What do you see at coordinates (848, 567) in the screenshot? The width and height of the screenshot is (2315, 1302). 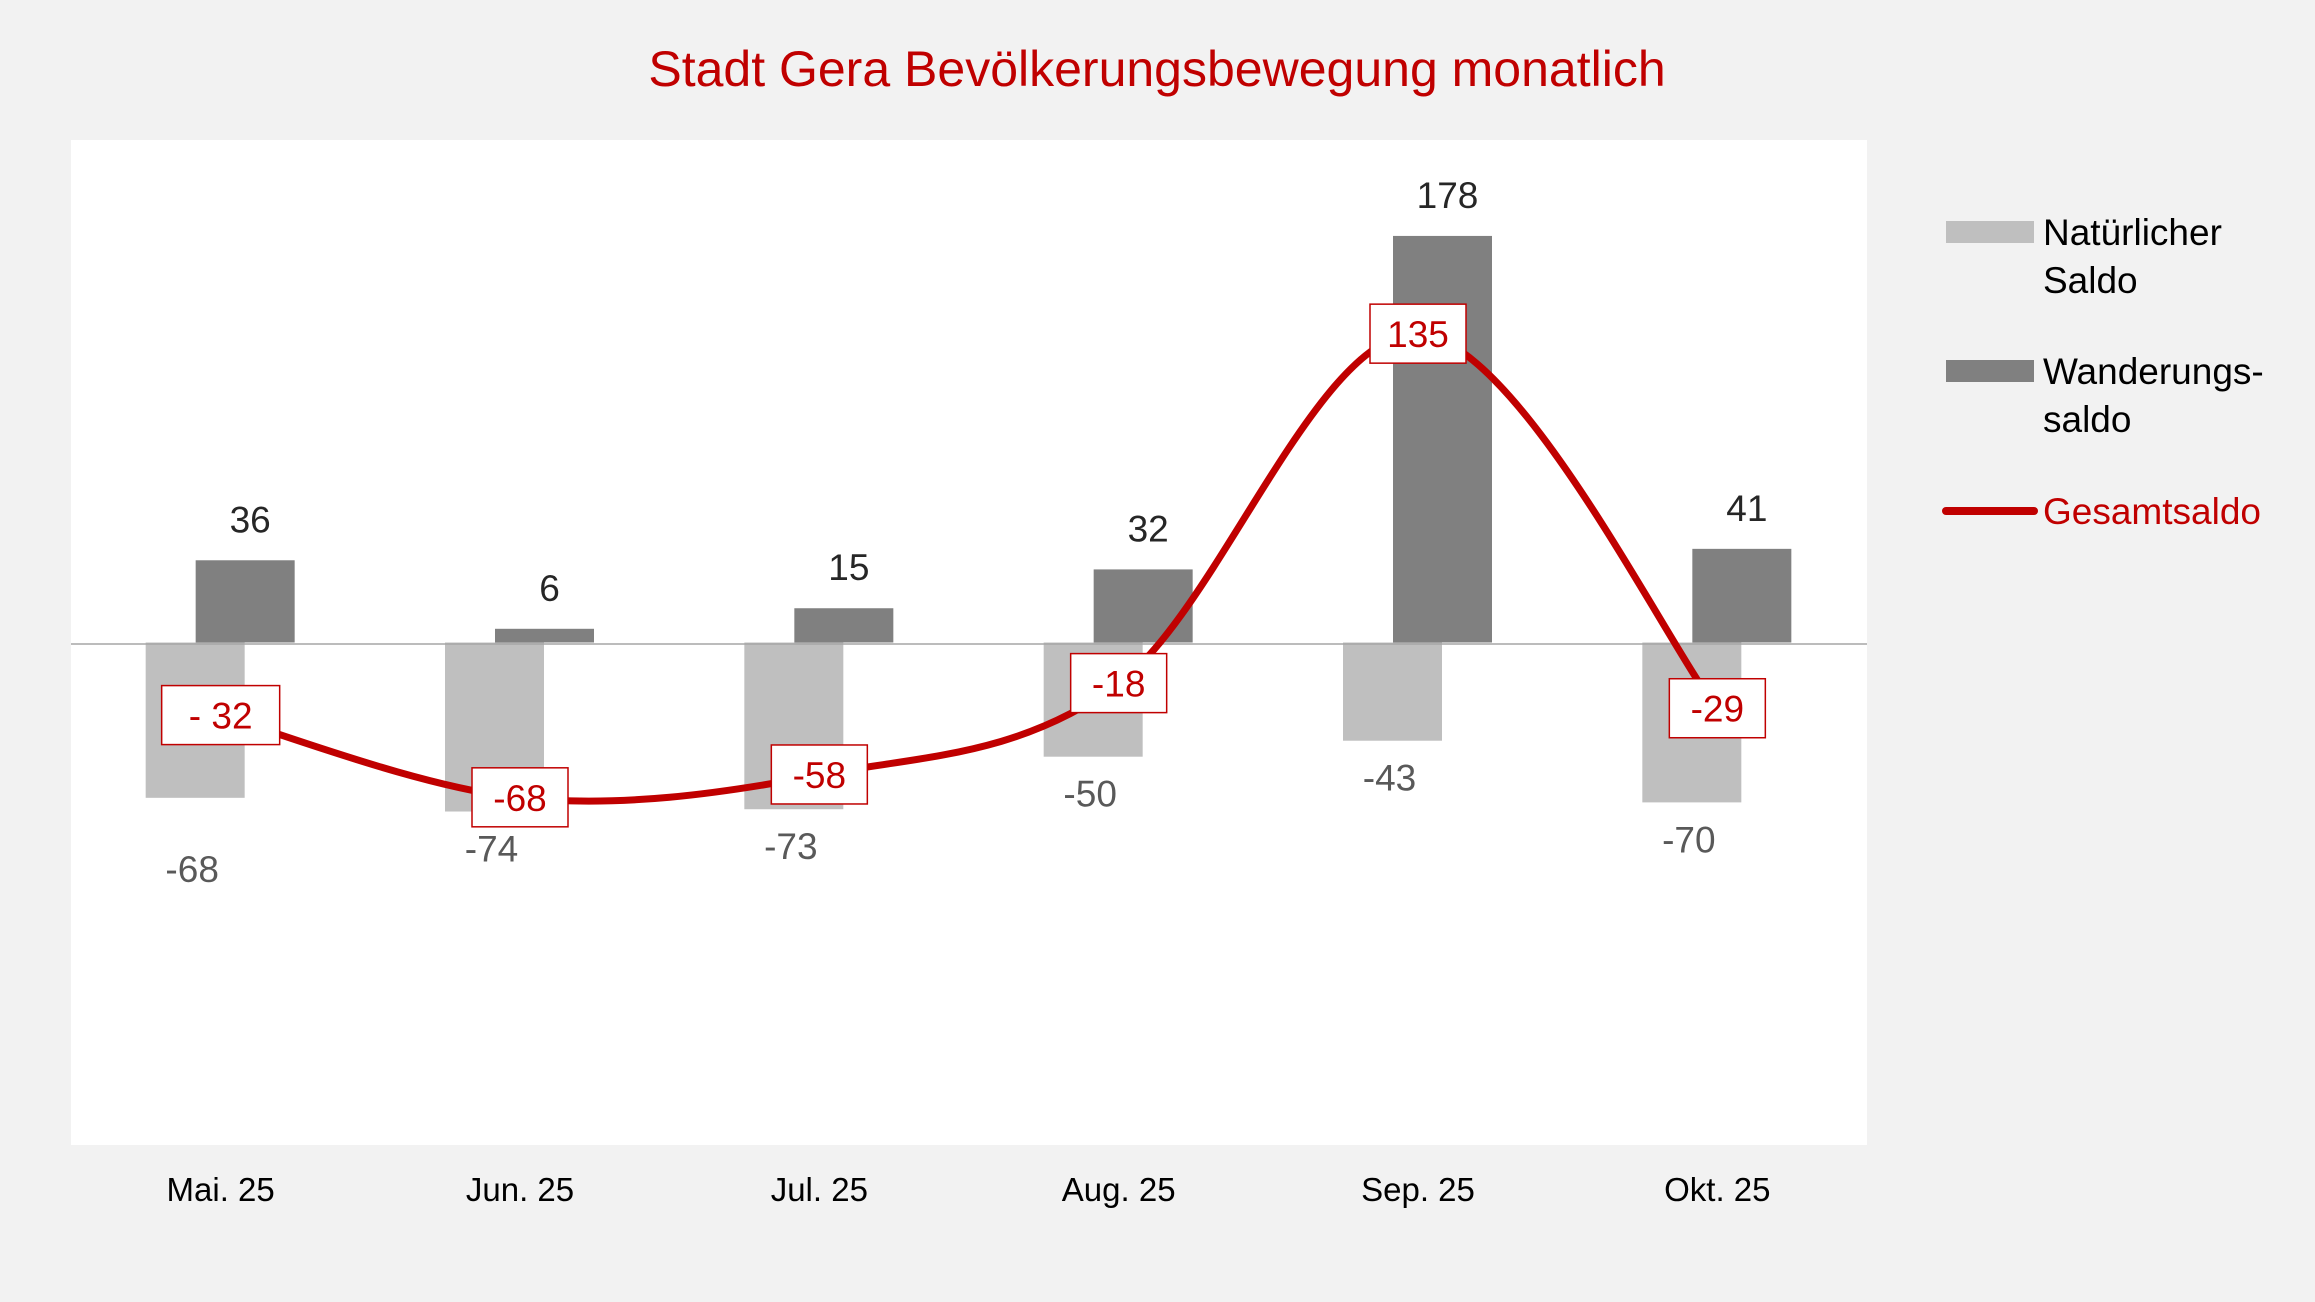 I see `bar-value-label: 15` at bounding box center [848, 567].